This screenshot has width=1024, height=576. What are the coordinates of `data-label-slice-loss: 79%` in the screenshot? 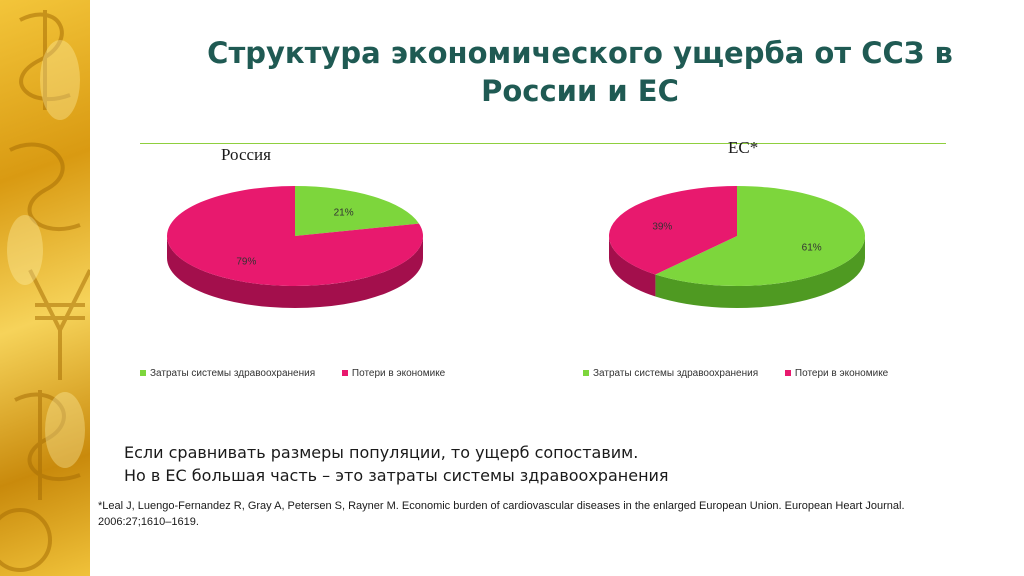 It's located at (246, 261).